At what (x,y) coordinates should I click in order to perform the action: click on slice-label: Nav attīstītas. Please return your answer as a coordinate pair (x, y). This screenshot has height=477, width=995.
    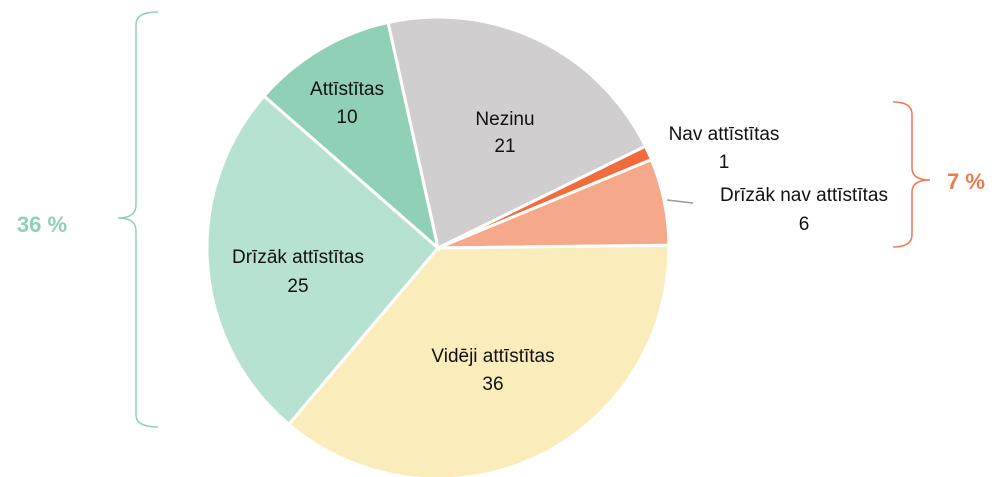
    Looking at the image, I should click on (724, 134).